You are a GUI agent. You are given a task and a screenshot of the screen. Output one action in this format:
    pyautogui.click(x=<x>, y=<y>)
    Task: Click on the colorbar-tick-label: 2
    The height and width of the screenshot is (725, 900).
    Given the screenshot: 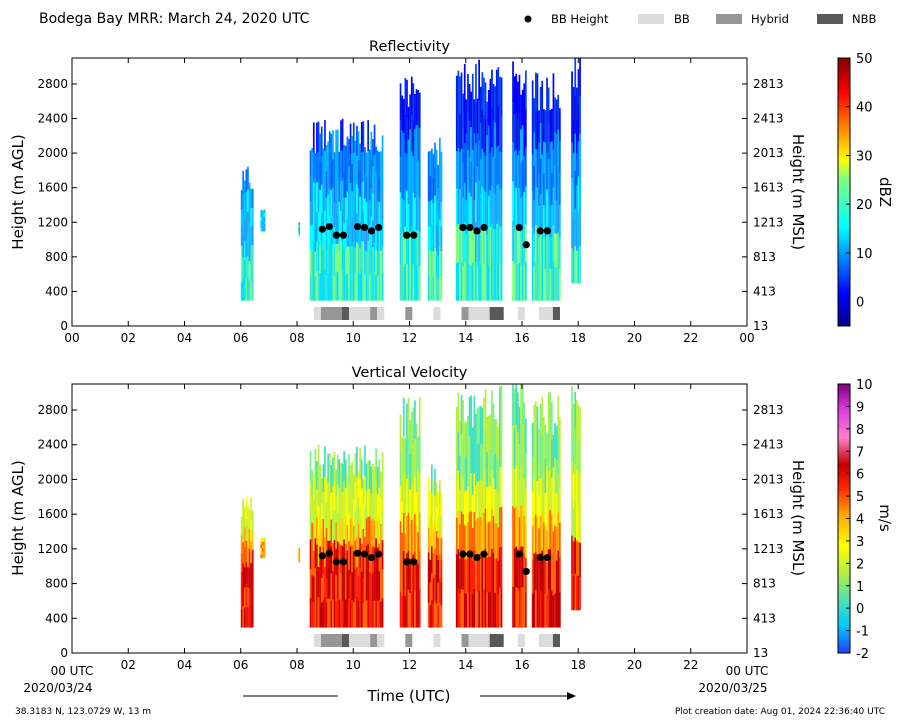 What is the action you would take?
    pyautogui.click(x=860, y=564)
    